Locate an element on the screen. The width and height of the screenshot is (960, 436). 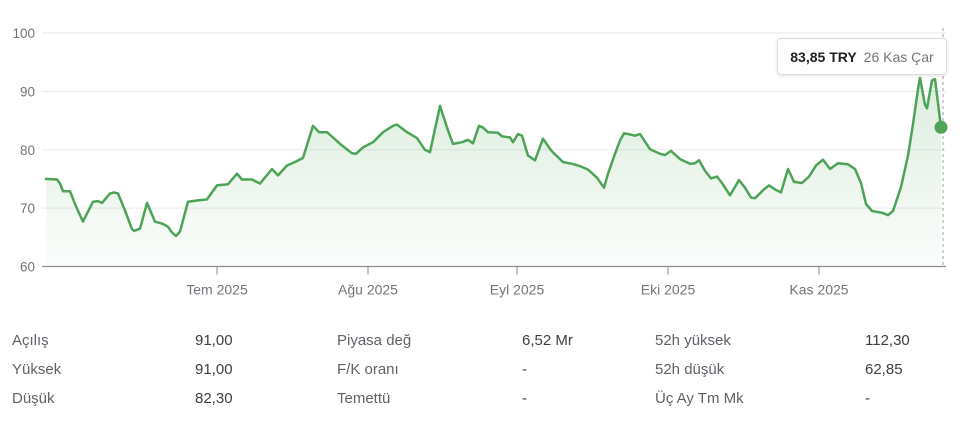
stat-row-dusuk: Düşük 82,30 is located at coordinates (172, 399).